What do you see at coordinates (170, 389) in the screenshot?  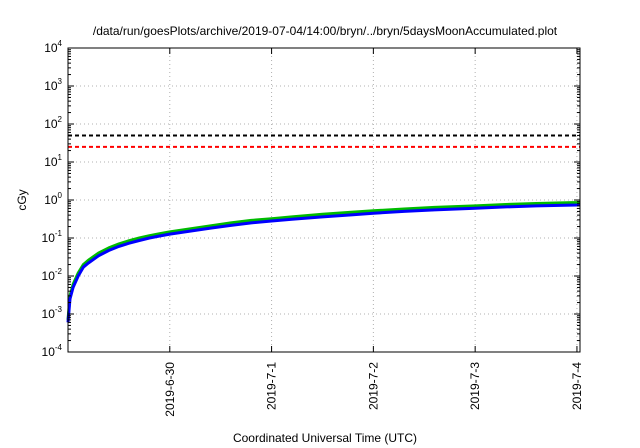 I see `x-tick-label: 2019-6-30` at bounding box center [170, 389].